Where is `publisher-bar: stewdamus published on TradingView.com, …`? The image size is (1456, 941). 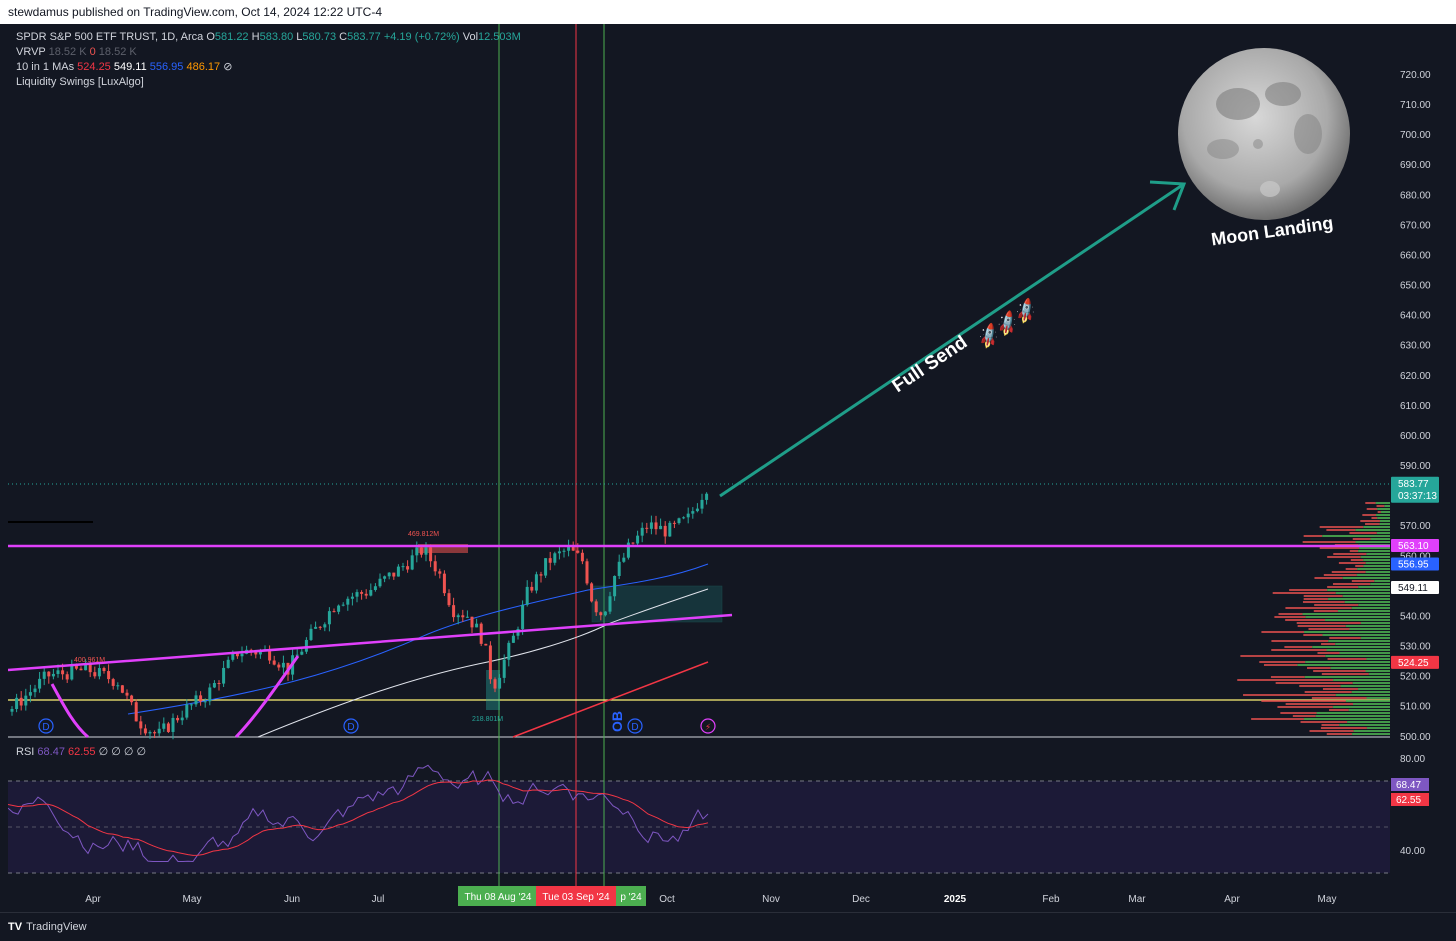
publisher-bar: stewdamus published on TradingView.com, … is located at coordinates (728, 12).